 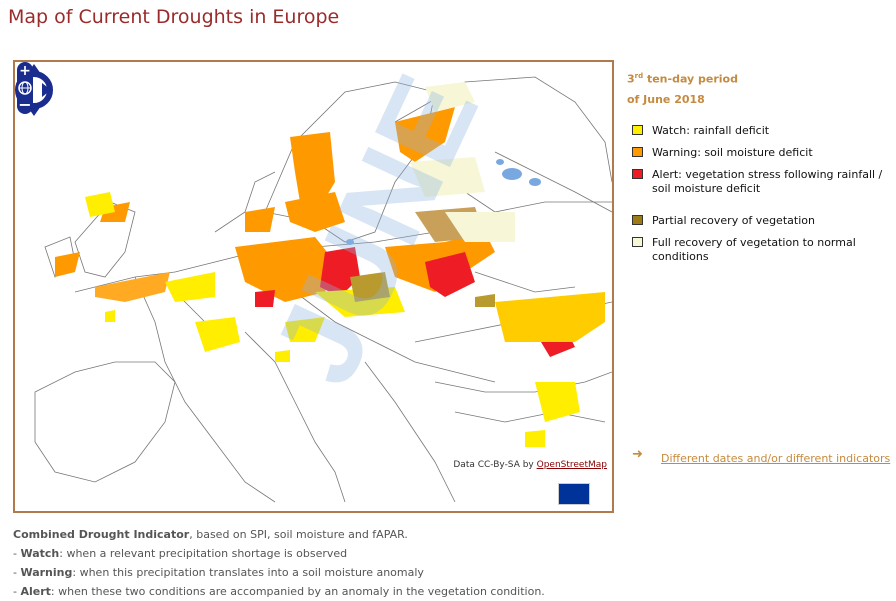 What do you see at coordinates (682, 88) in the screenshot?
I see `period-label: 3rd ten-day period of June 2018` at bounding box center [682, 88].